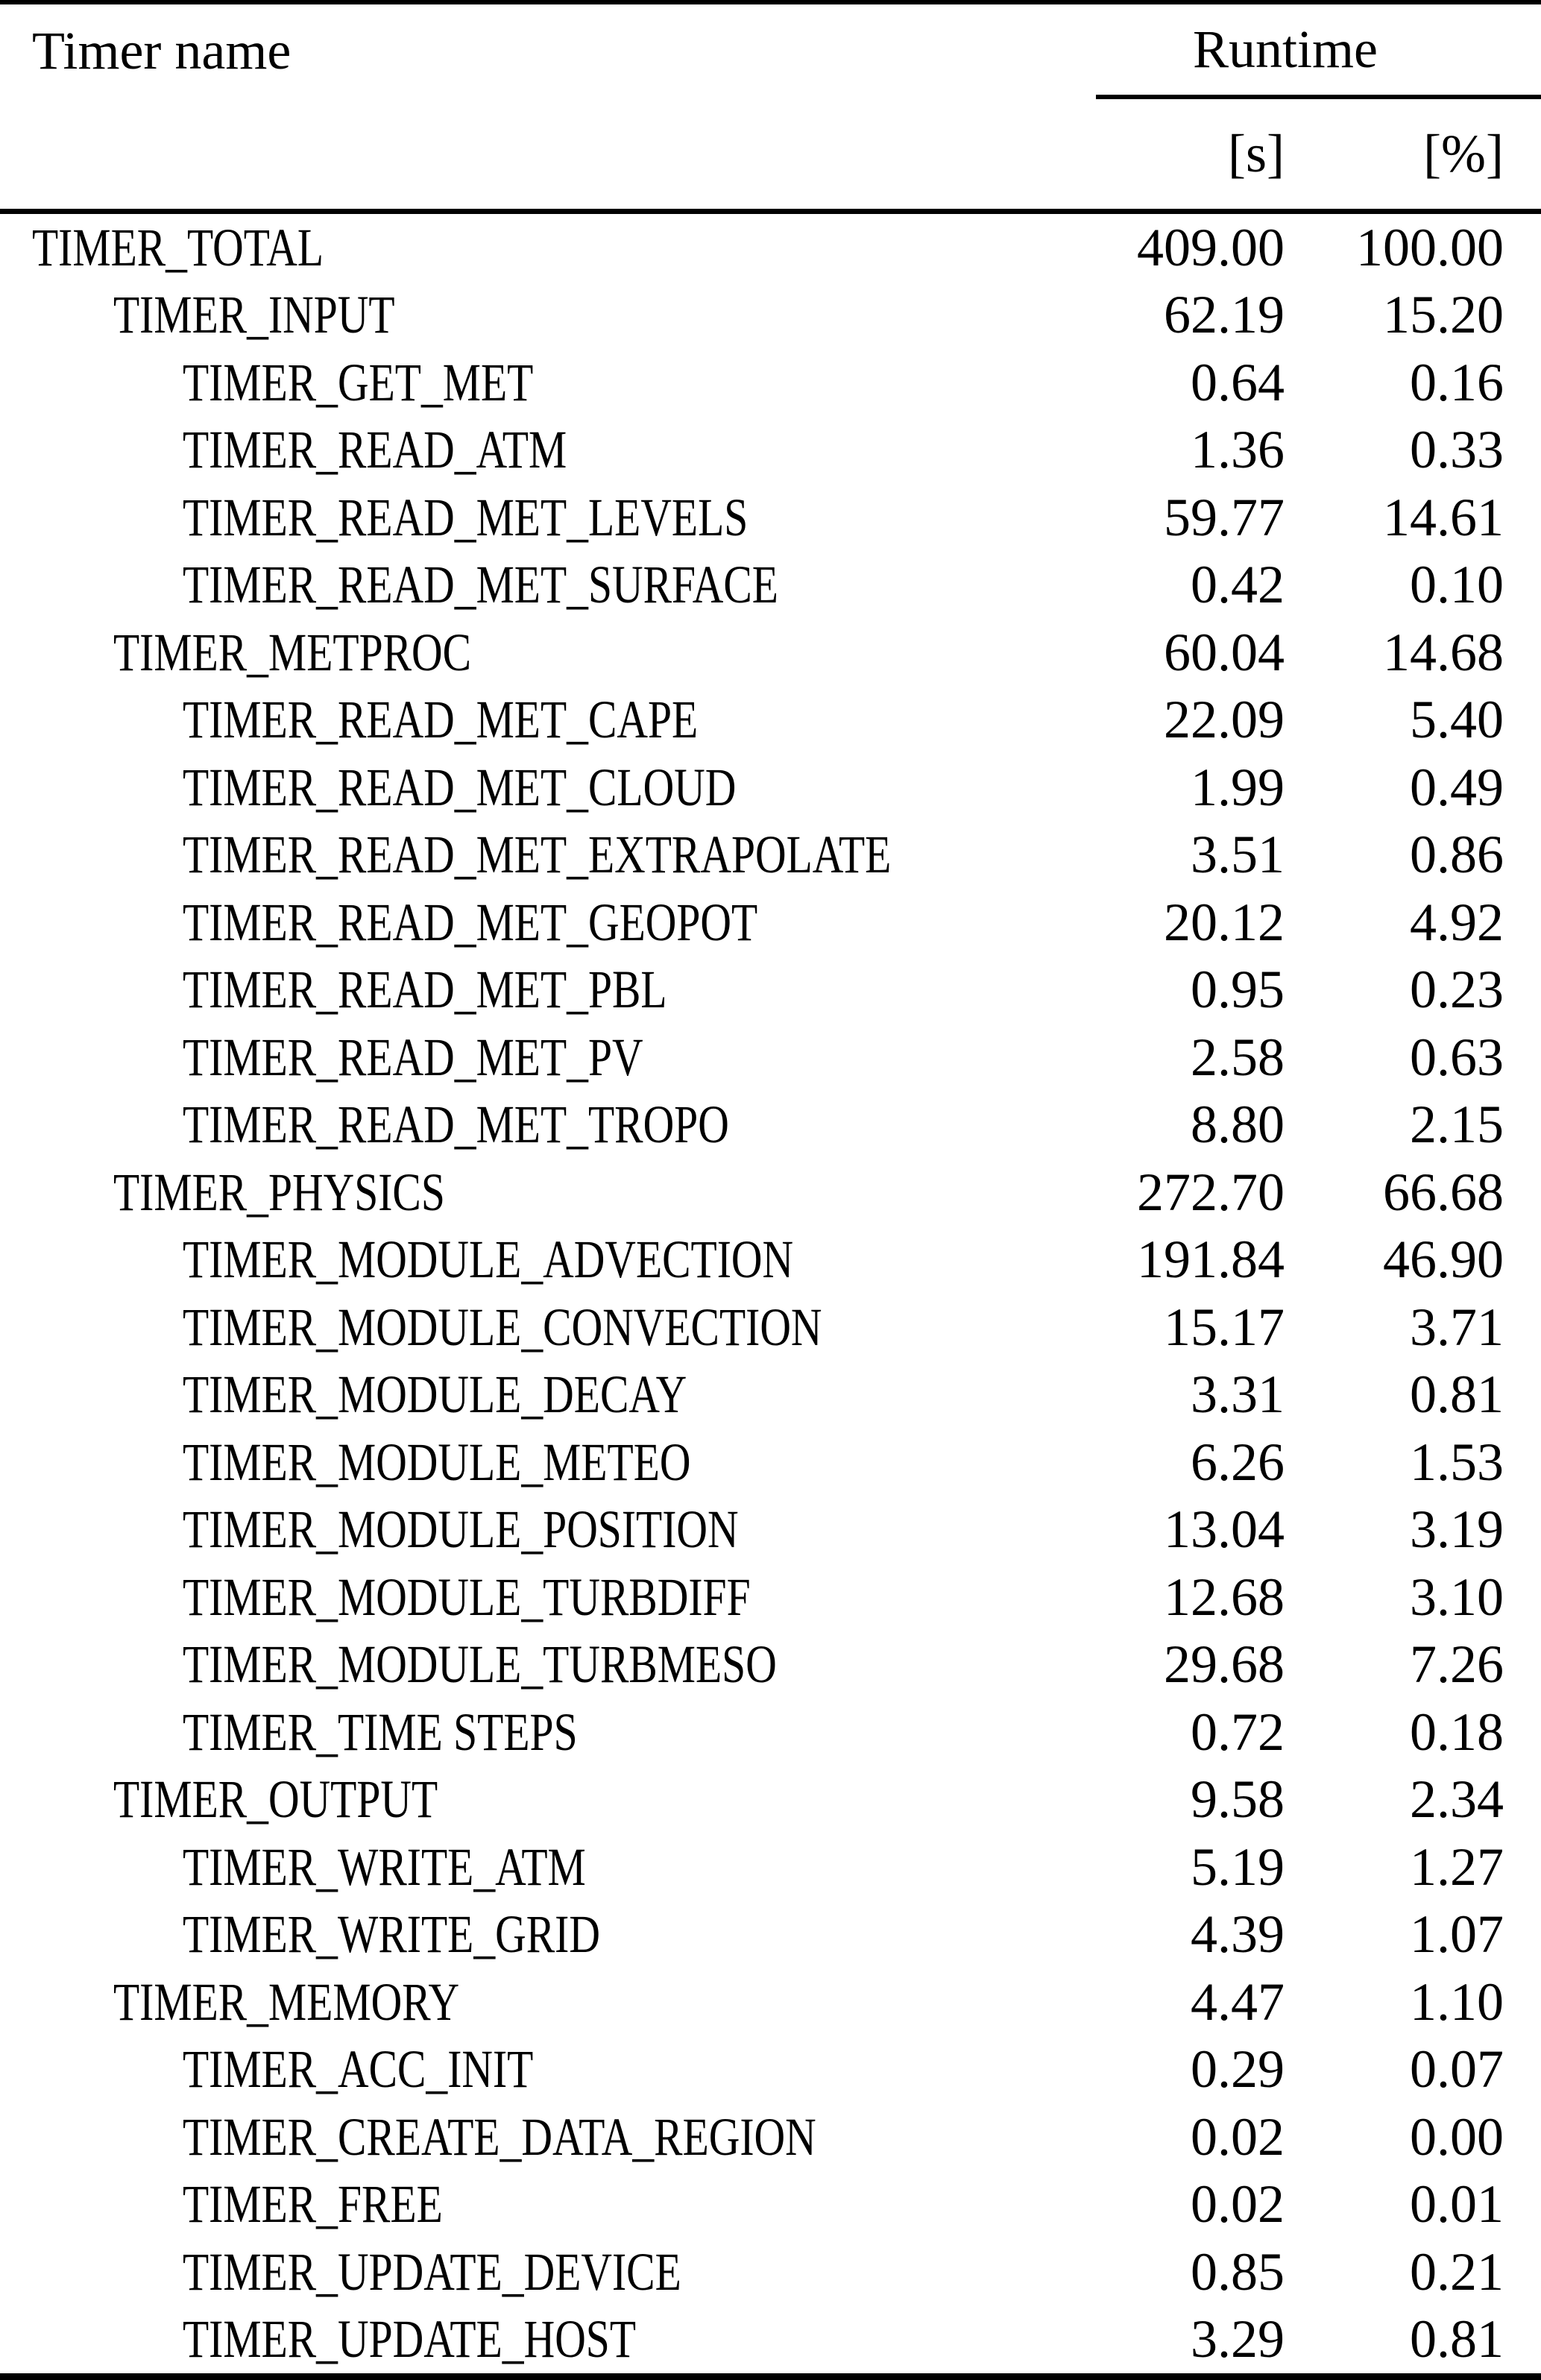 The width and height of the screenshot is (1541, 2380). I want to click on timer-name-text: TIMER_PHYSICS, so click(279, 1192).